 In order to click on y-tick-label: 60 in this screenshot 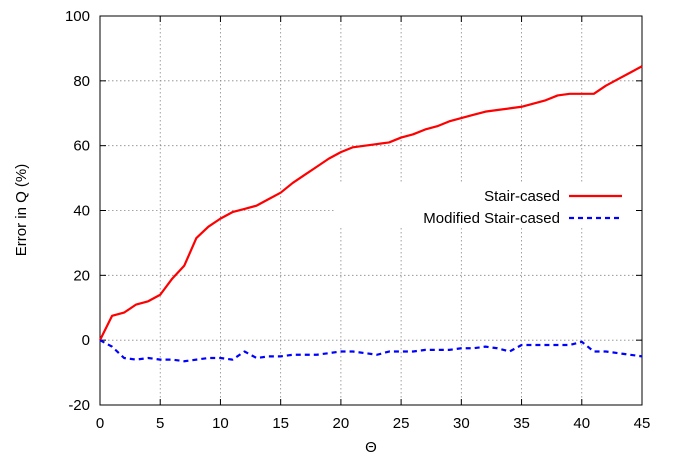, I will do `click(81, 146)`.